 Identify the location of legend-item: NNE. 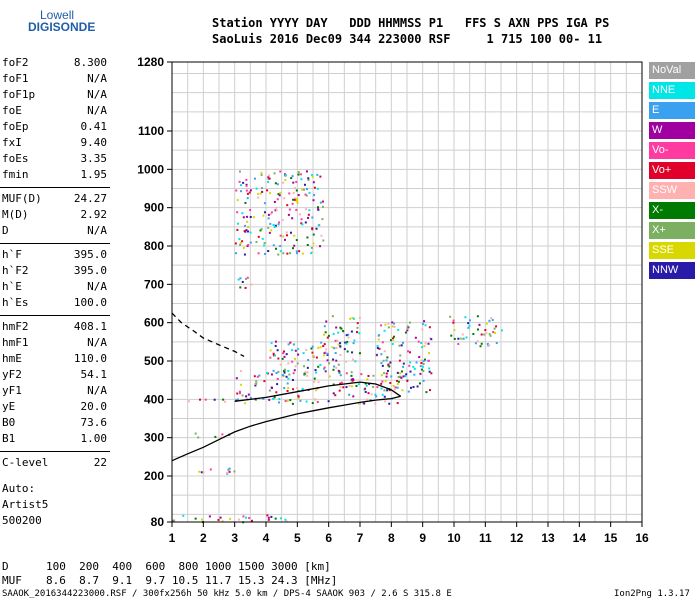
(672, 90).